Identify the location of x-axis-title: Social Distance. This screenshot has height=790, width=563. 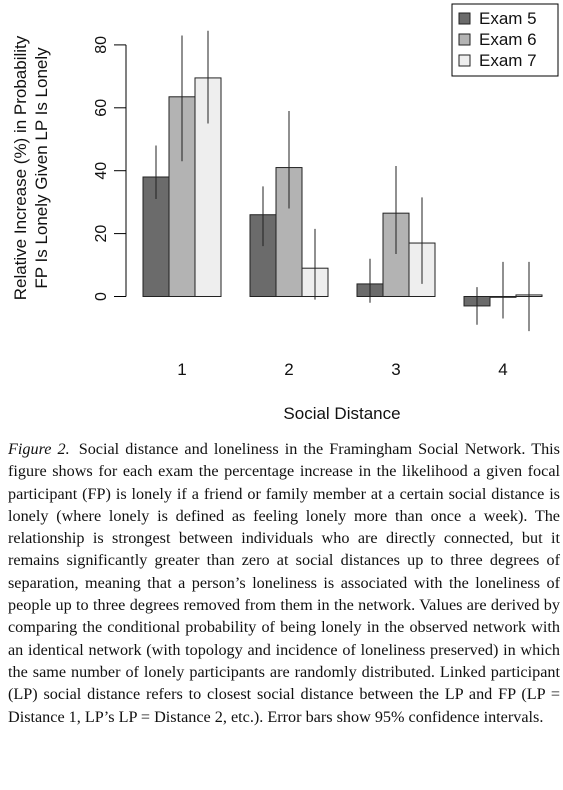
(341, 413).